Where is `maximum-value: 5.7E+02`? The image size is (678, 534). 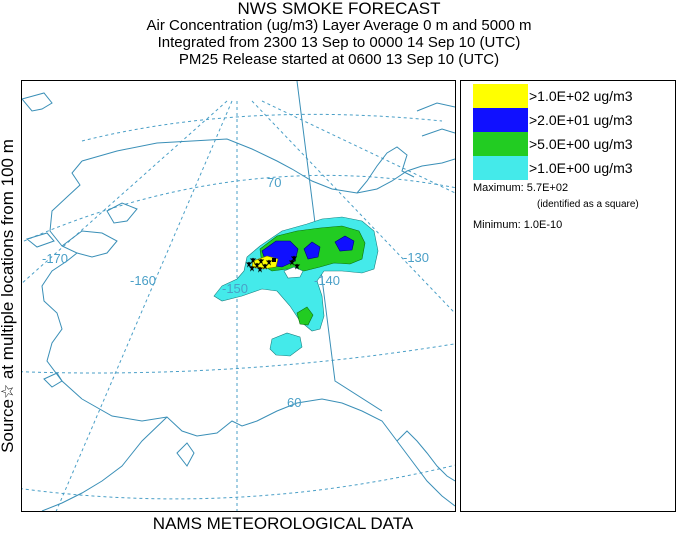
maximum-value: 5.7E+02 is located at coordinates (547, 188).